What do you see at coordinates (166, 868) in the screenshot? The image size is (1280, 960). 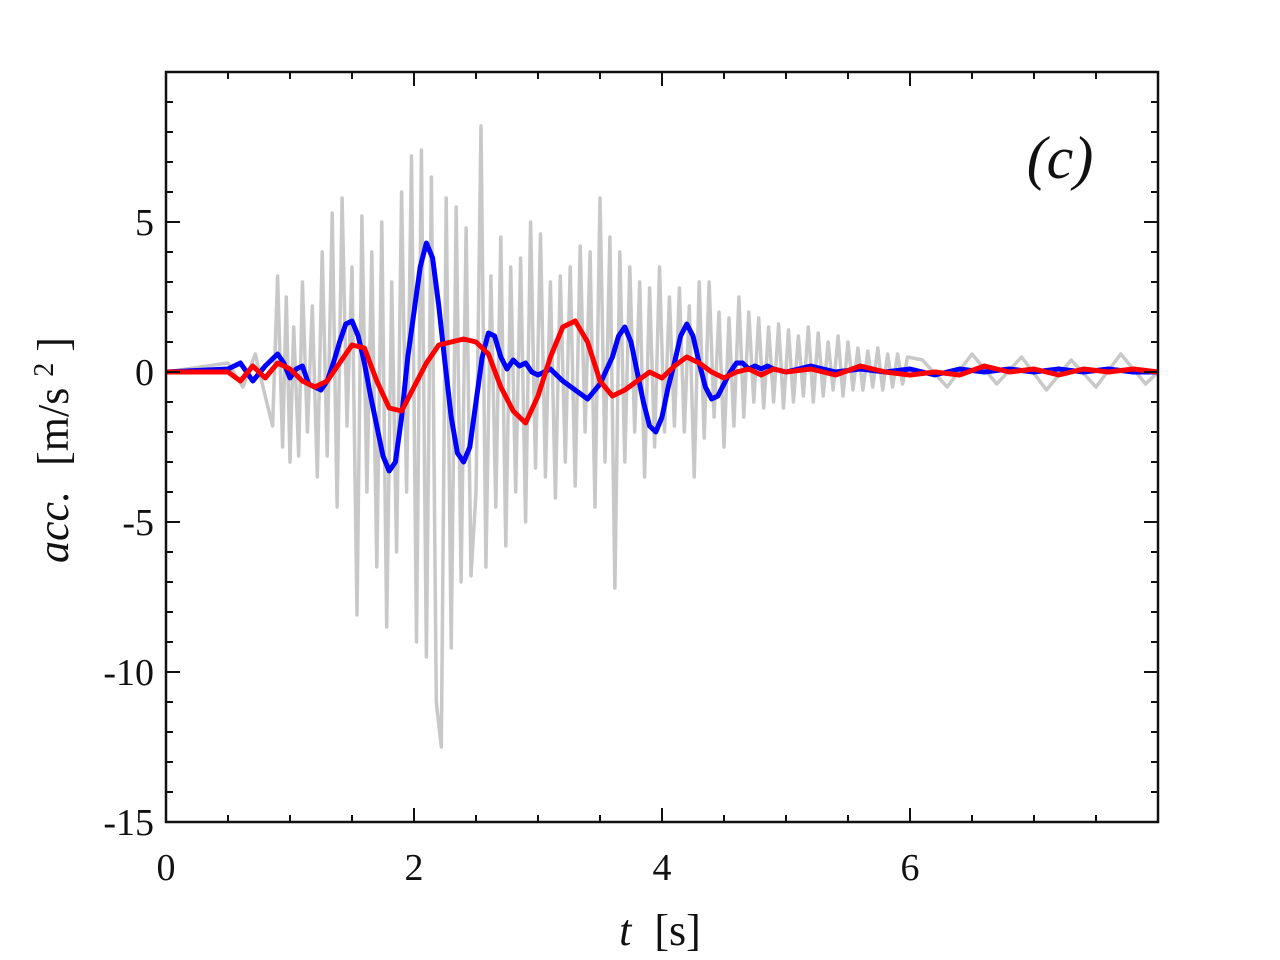 I see `x-tick-label: 0` at bounding box center [166, 868].